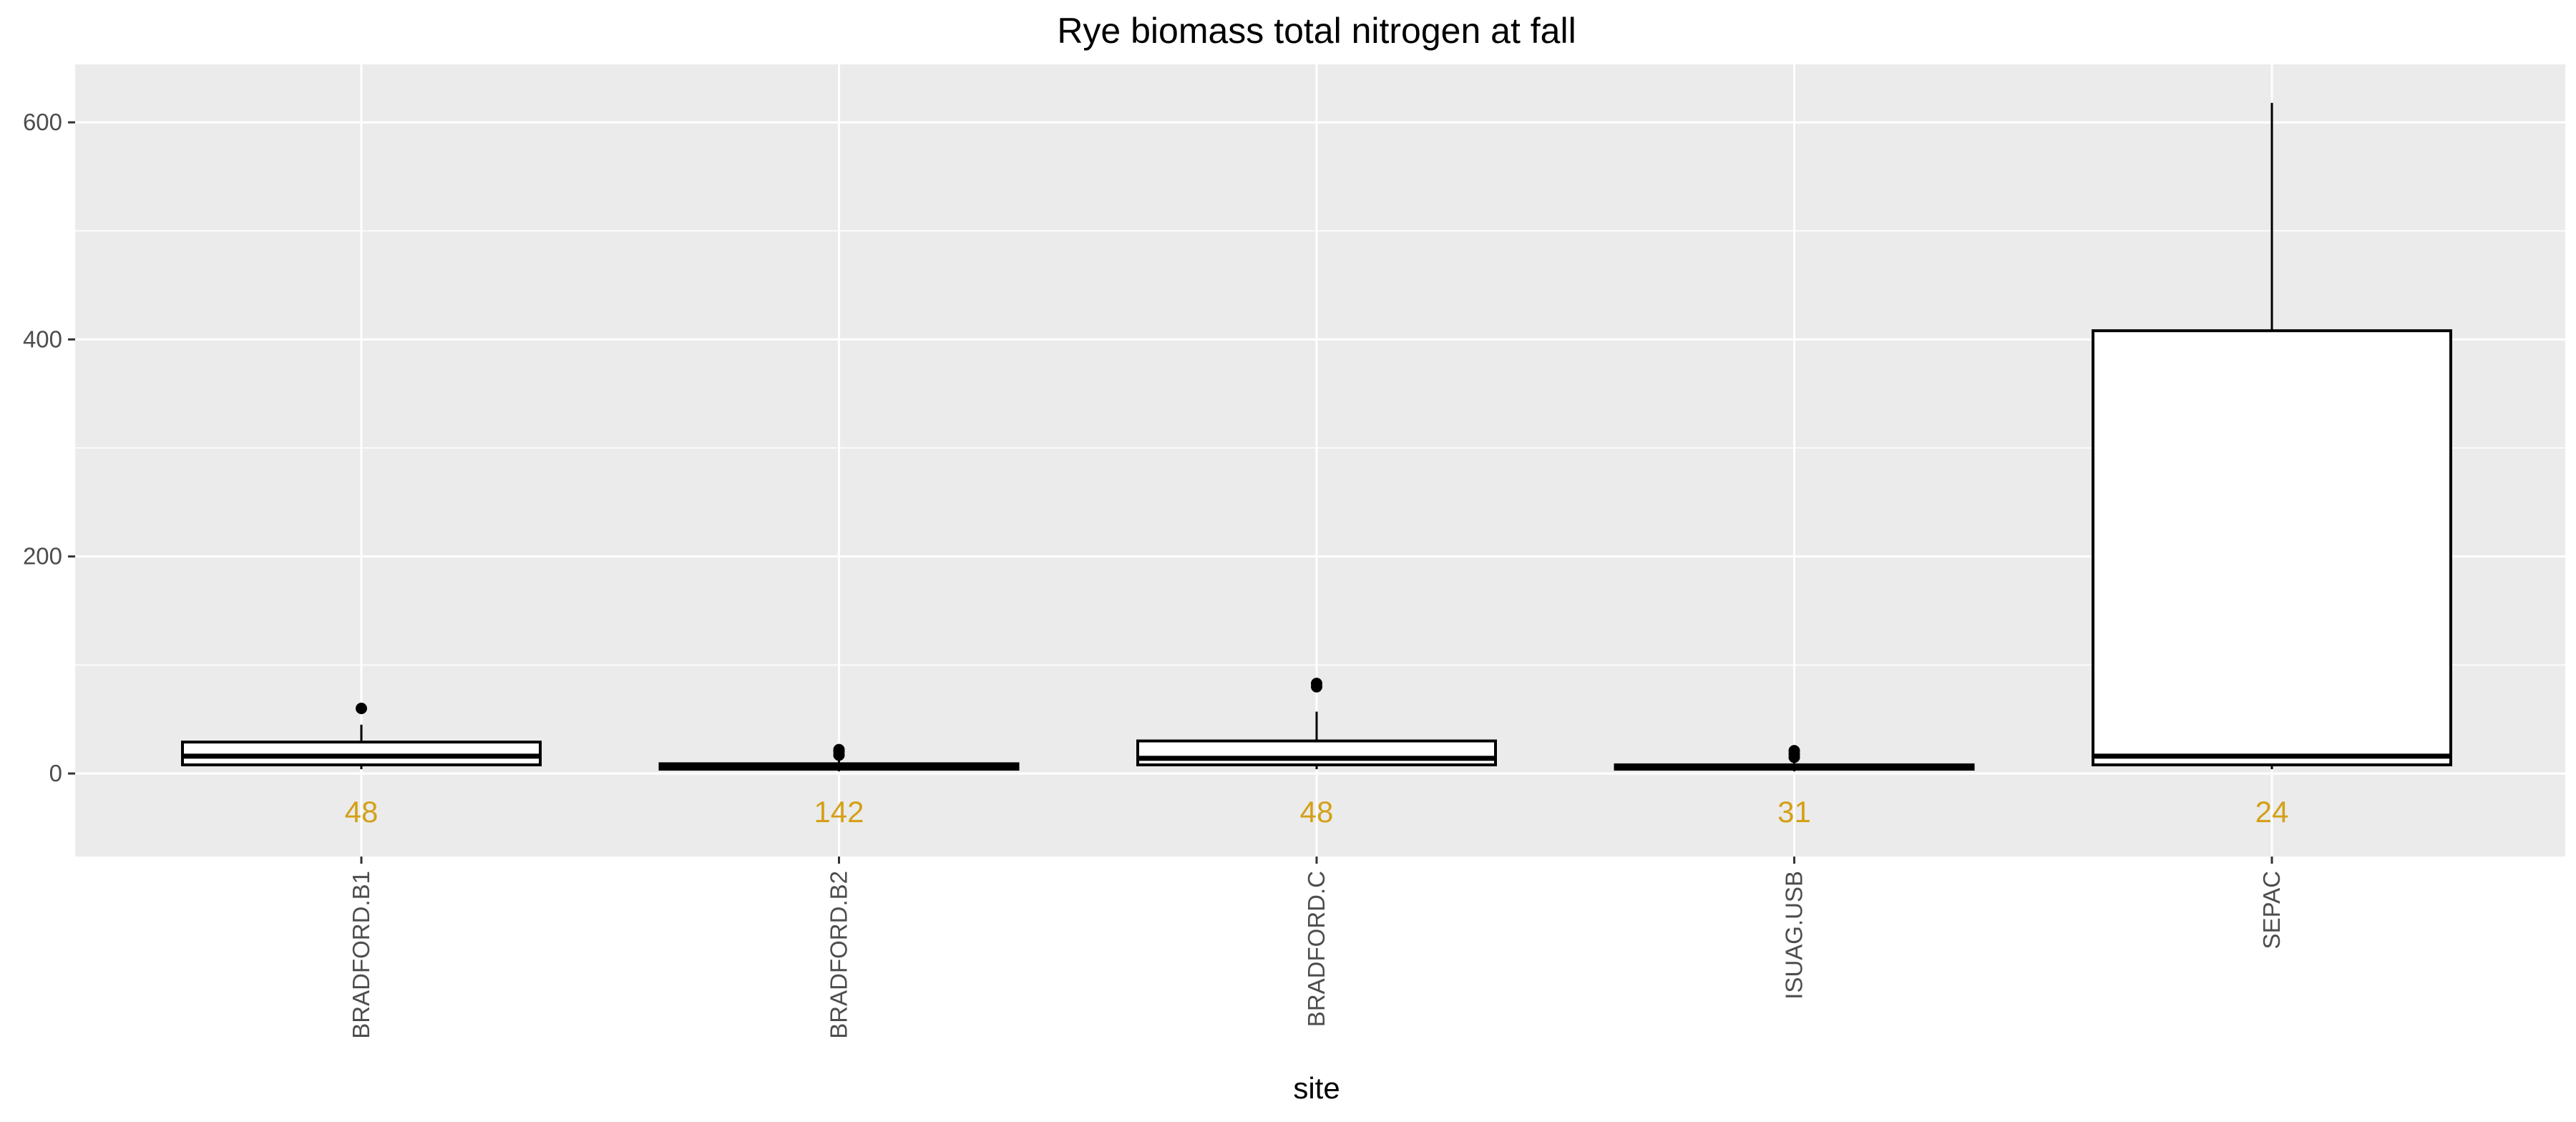  I want to click on box-bradford-c: 48, so click(1316, 753).